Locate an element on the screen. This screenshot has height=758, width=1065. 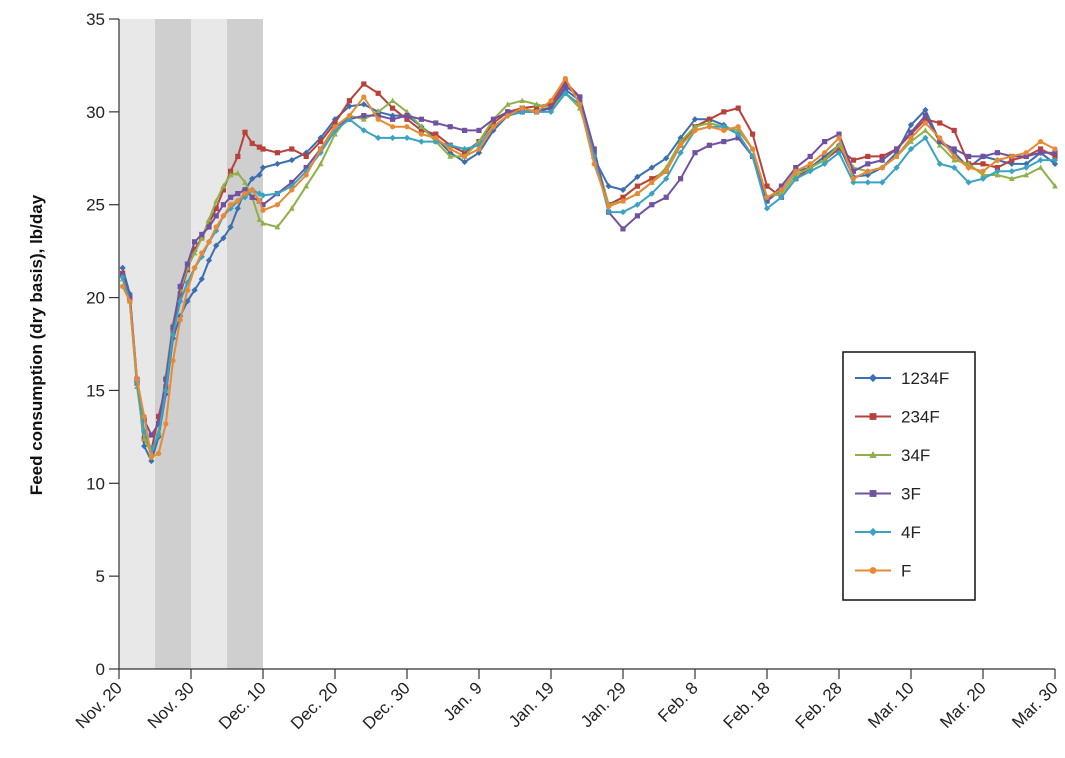
y-tick-label-35: 35 is located at coordinates (95, 19).